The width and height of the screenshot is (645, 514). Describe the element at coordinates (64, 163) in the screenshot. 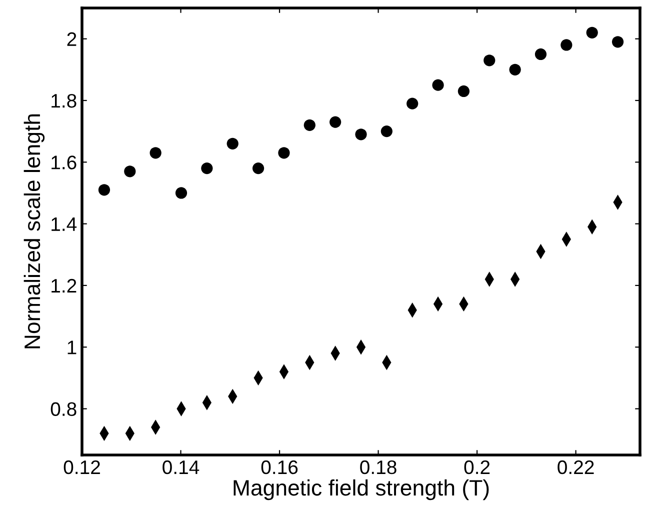

I see `y-tick-label: 1.6` at that location.